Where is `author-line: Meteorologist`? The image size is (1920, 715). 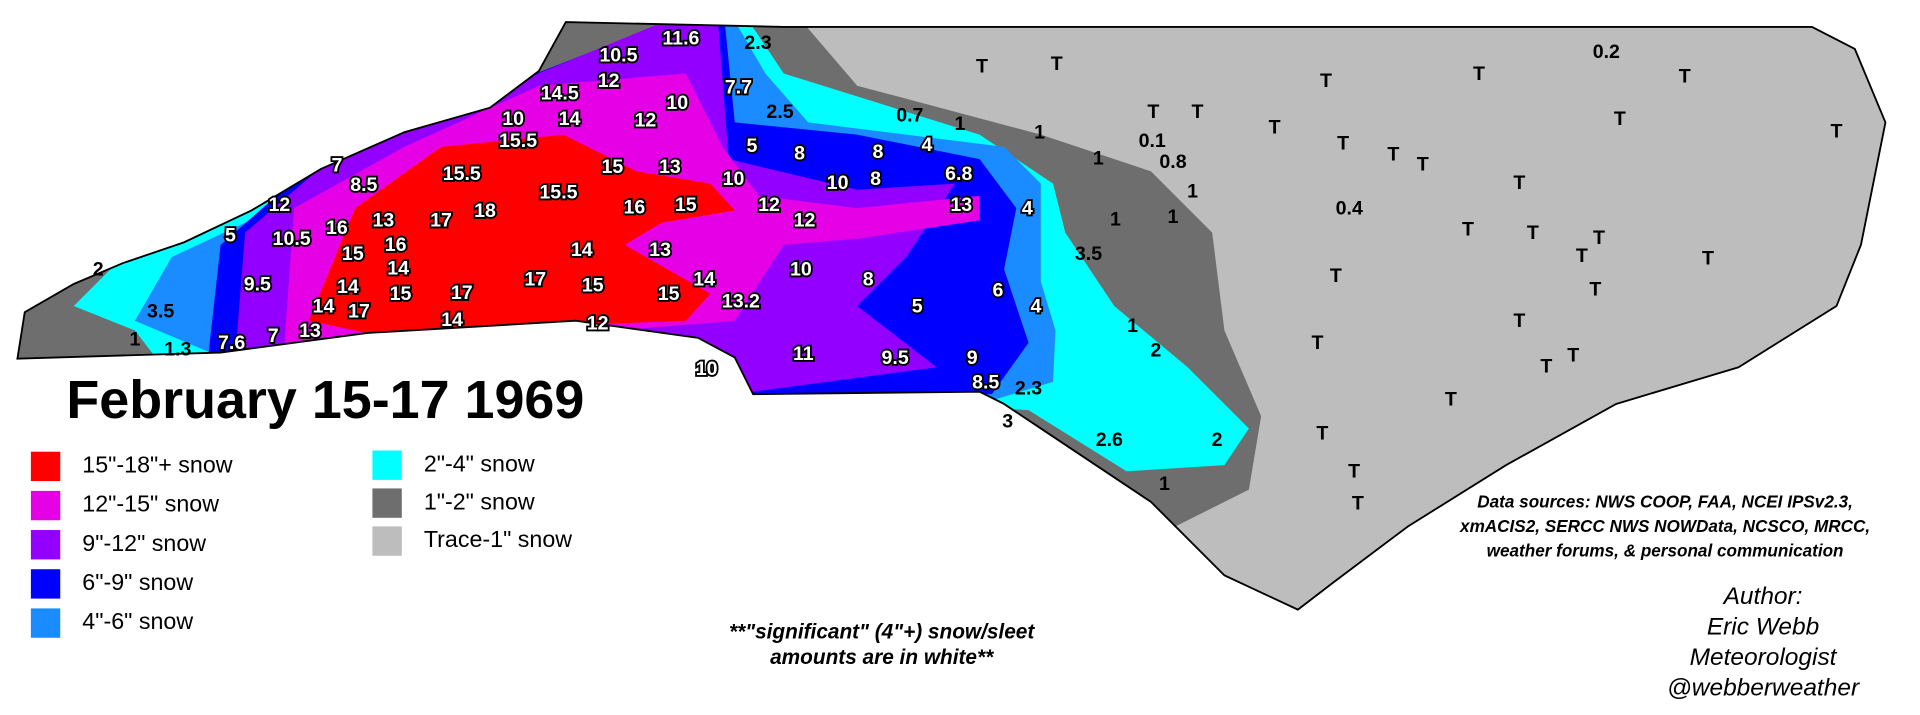 author-line: Meteorologist is located at coordinates (1764, 657).